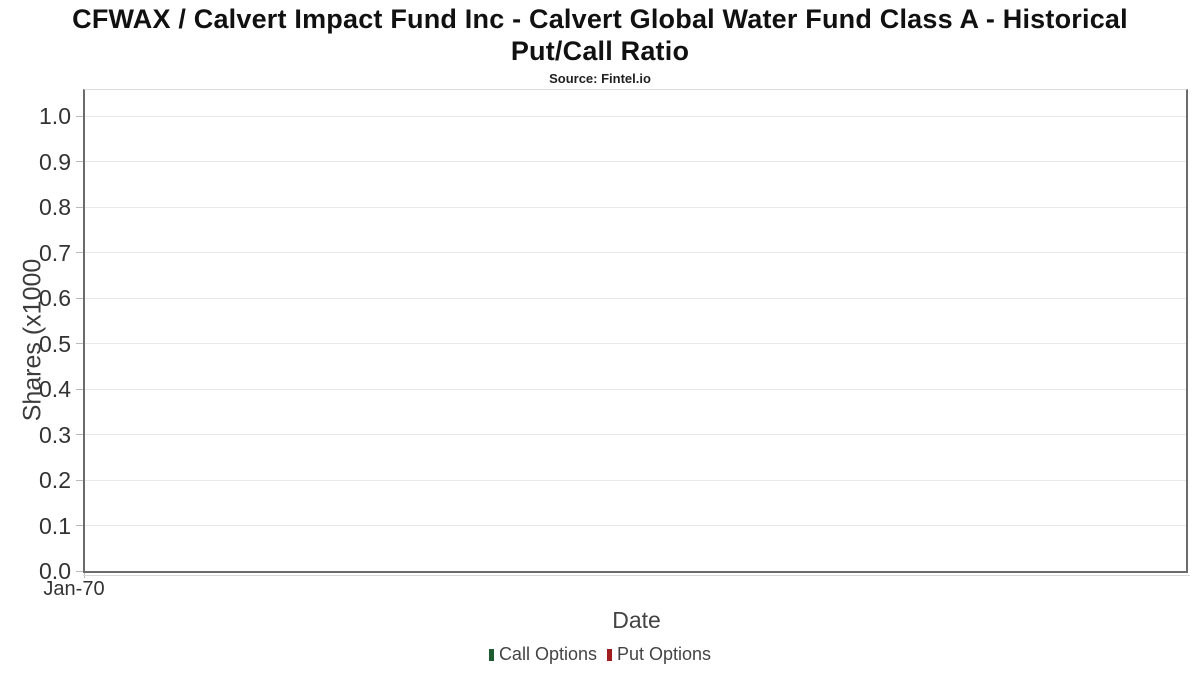 The image size is (1200, 675). What do you see at coordinates (600, 51) in the screenshot?
I see `chart-title-line2: Put/Call Ratio` at bounding box center [600, 51].